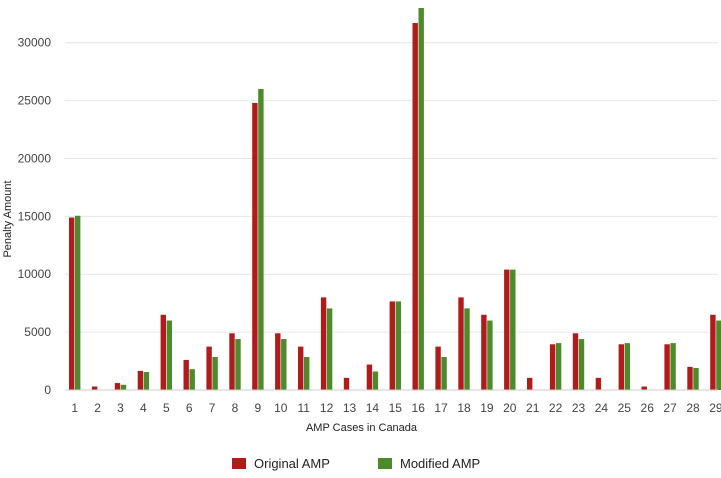 This screenshot has height=478, width=721. Describe the element at coordinates (670, 408) in the screenshot. I see `x-tick-label: 27` at that location.